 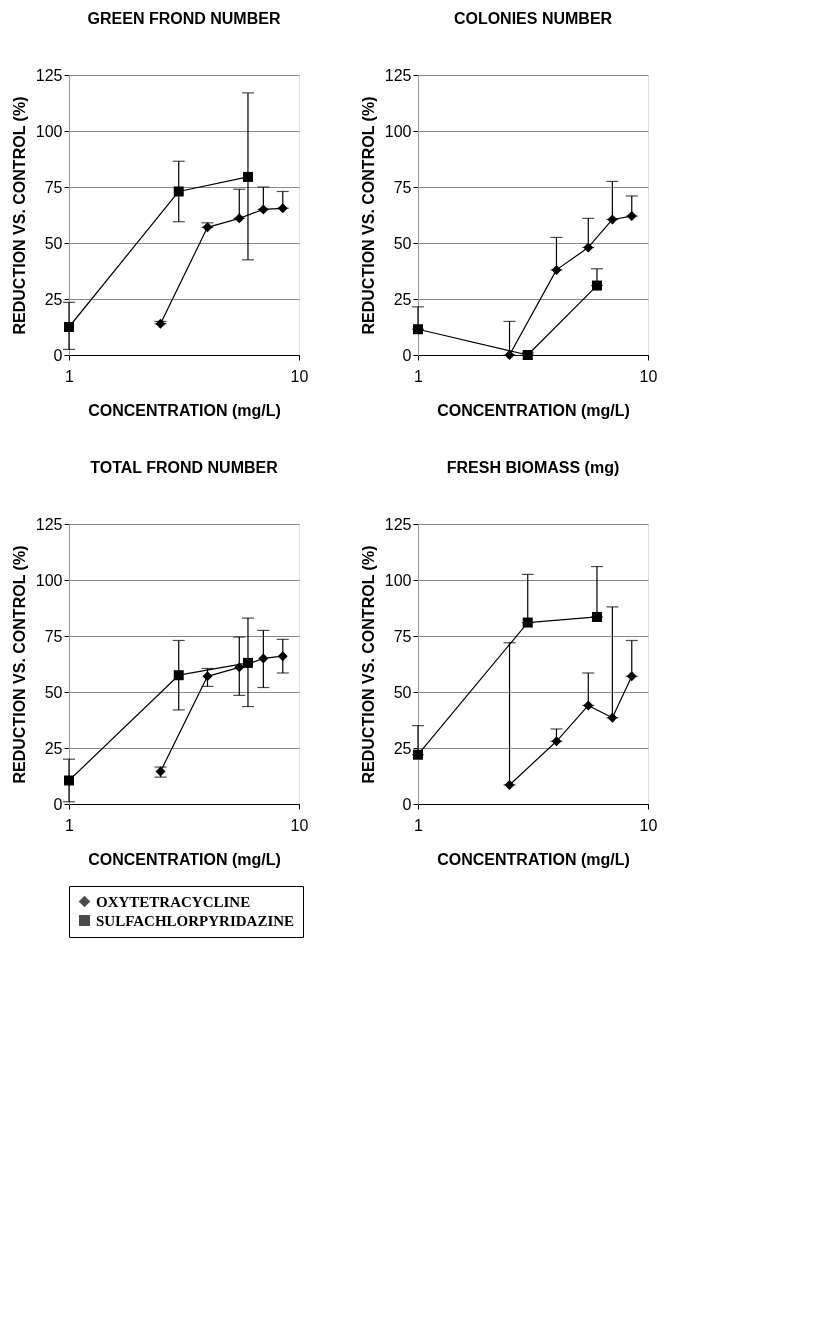 I want to click on chart-title: GREEN FROND NUMBER, so click(x=184, y=18).